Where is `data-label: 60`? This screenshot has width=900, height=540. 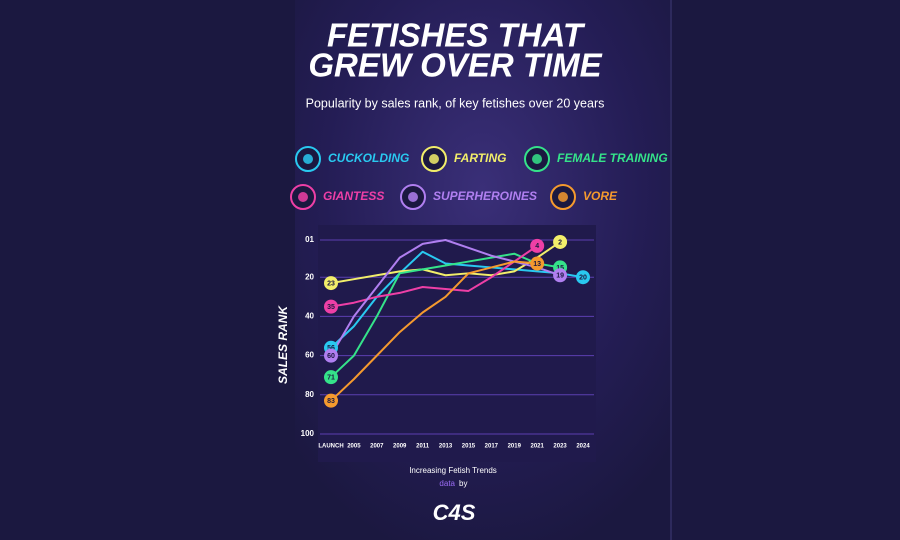 data-label: 60 is located at coordinates (331, 356).